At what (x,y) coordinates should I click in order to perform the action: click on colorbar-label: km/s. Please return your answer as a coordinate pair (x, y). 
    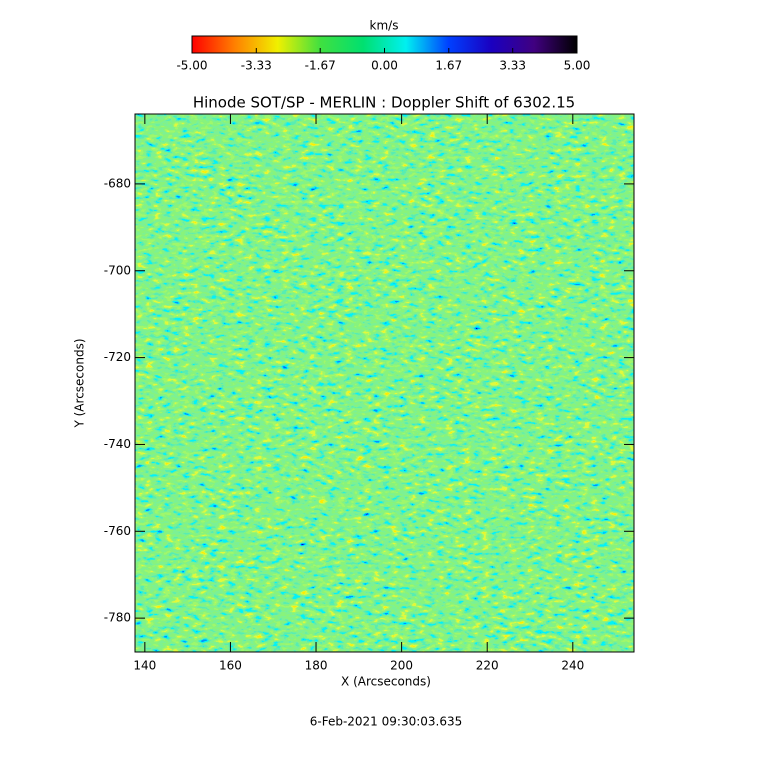
    Looking at the image, I should click on (384, 26).